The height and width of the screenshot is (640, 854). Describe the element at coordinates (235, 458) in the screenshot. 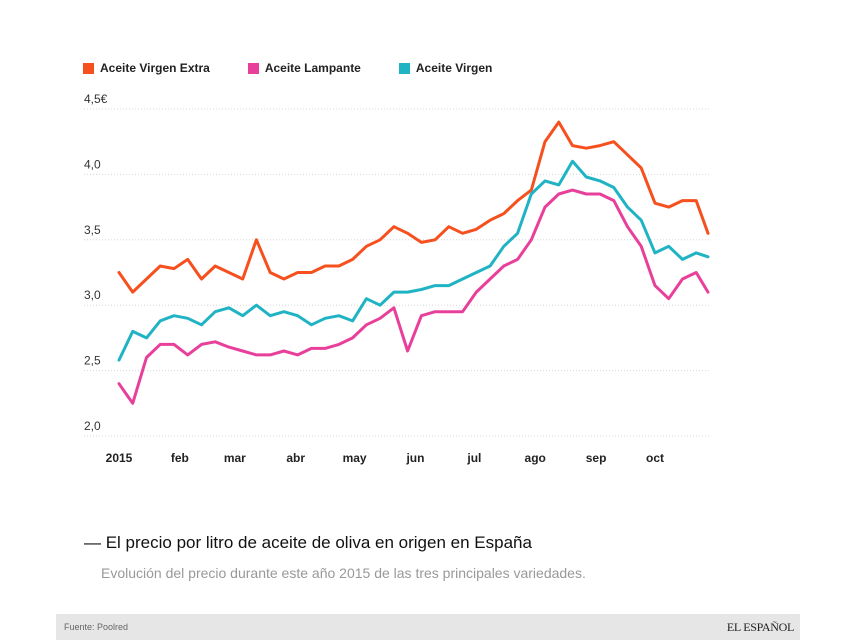

I see `x-tick-label: mar` at that location.